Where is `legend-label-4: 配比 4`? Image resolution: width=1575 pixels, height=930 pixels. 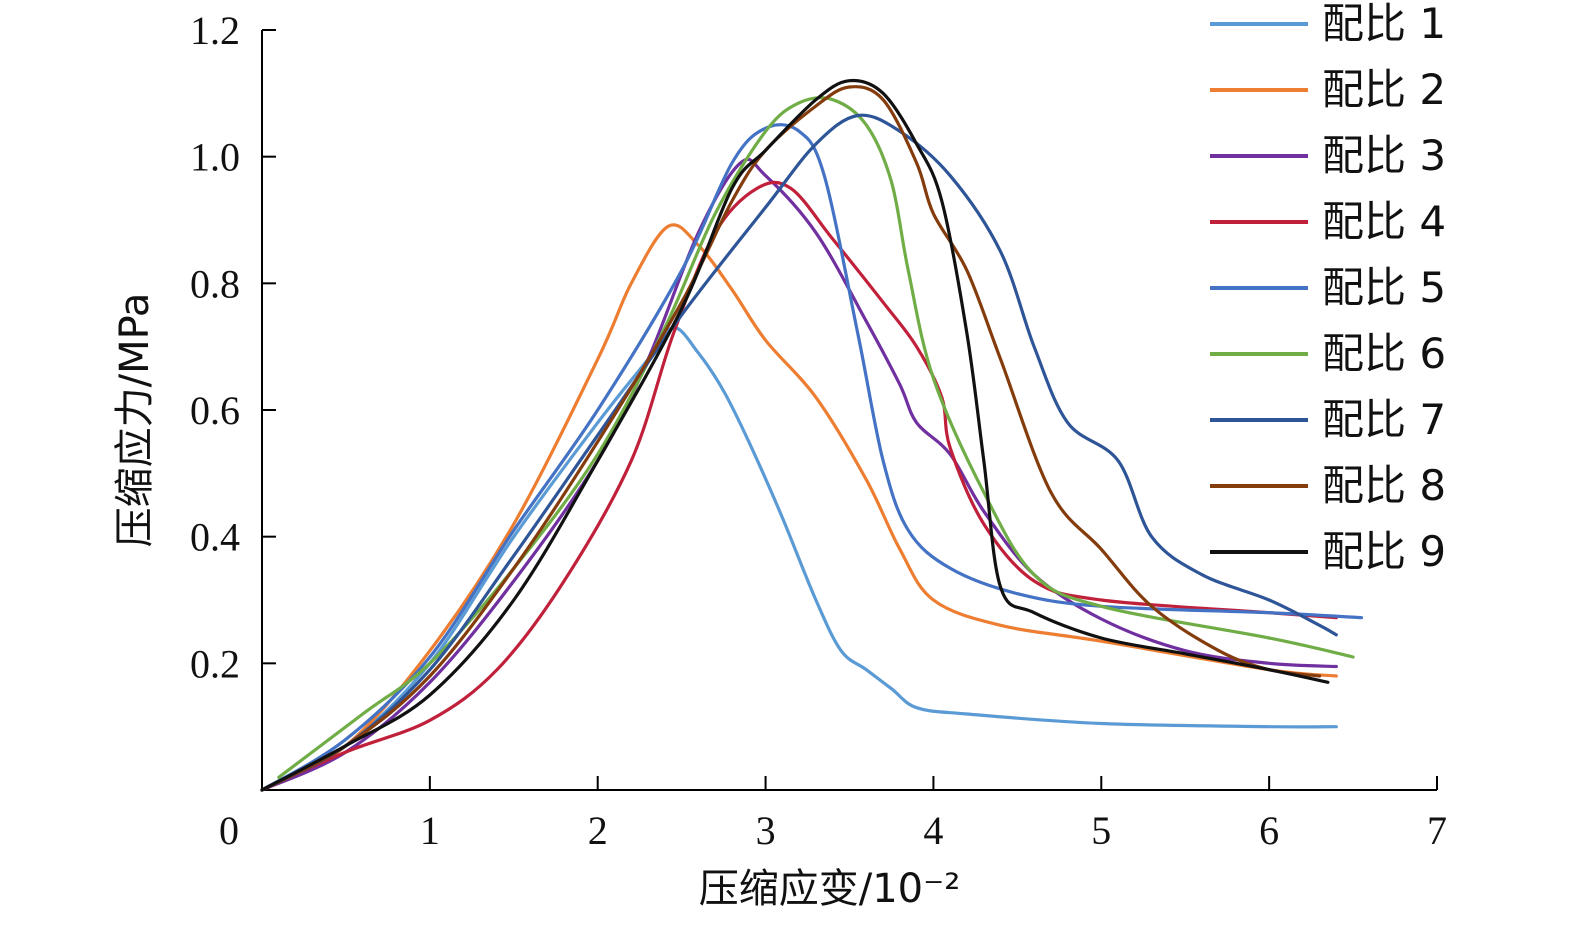 legend-label-4: 配比 4 is located at coordinates (1384, 221).